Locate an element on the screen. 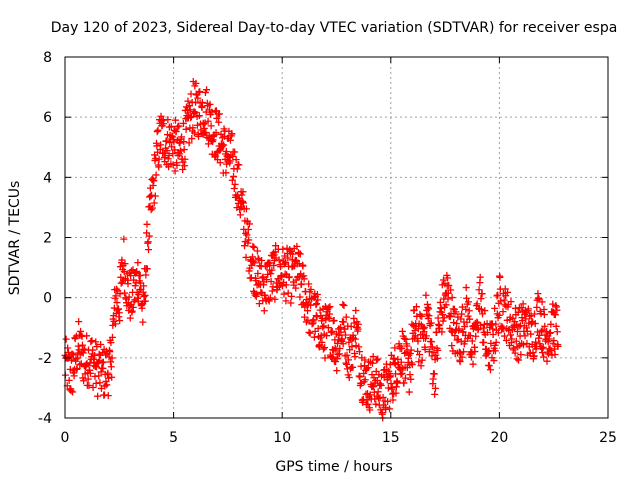  y-tick-label: -2 is located at coordinates (45, 359).